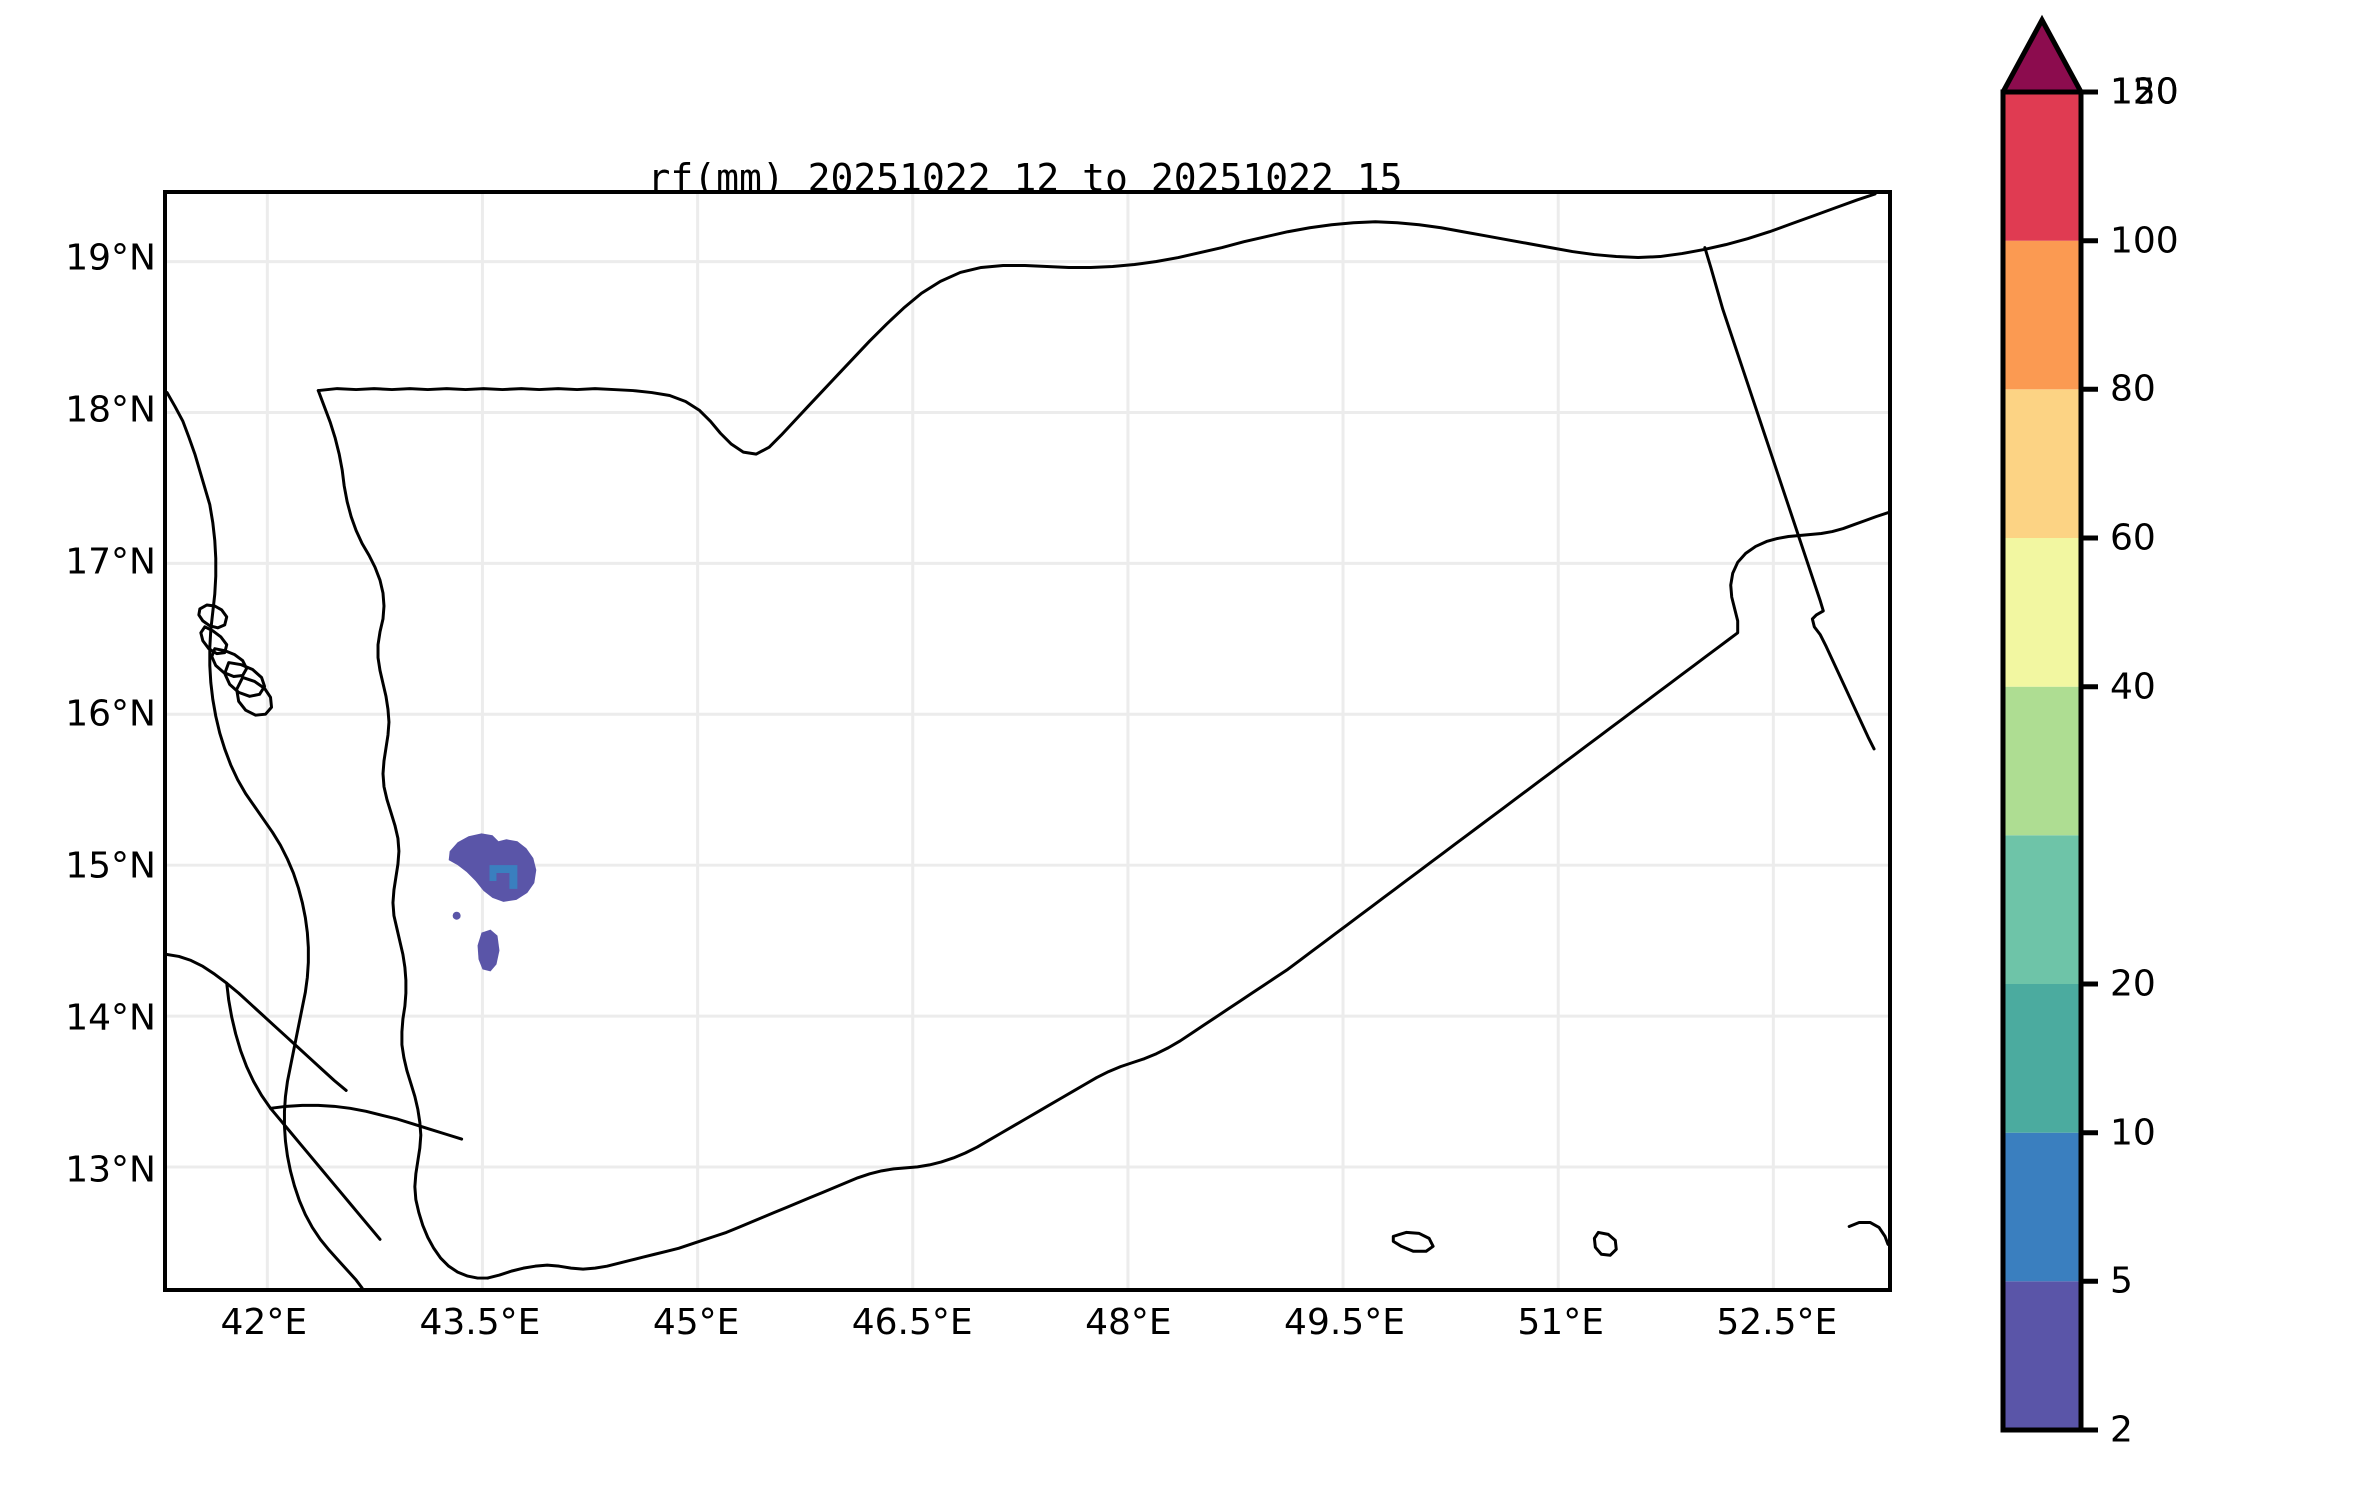 The image size is (2371, 1500). I want to click on colorbar-over-arrow-icon, so click(2042, 56).